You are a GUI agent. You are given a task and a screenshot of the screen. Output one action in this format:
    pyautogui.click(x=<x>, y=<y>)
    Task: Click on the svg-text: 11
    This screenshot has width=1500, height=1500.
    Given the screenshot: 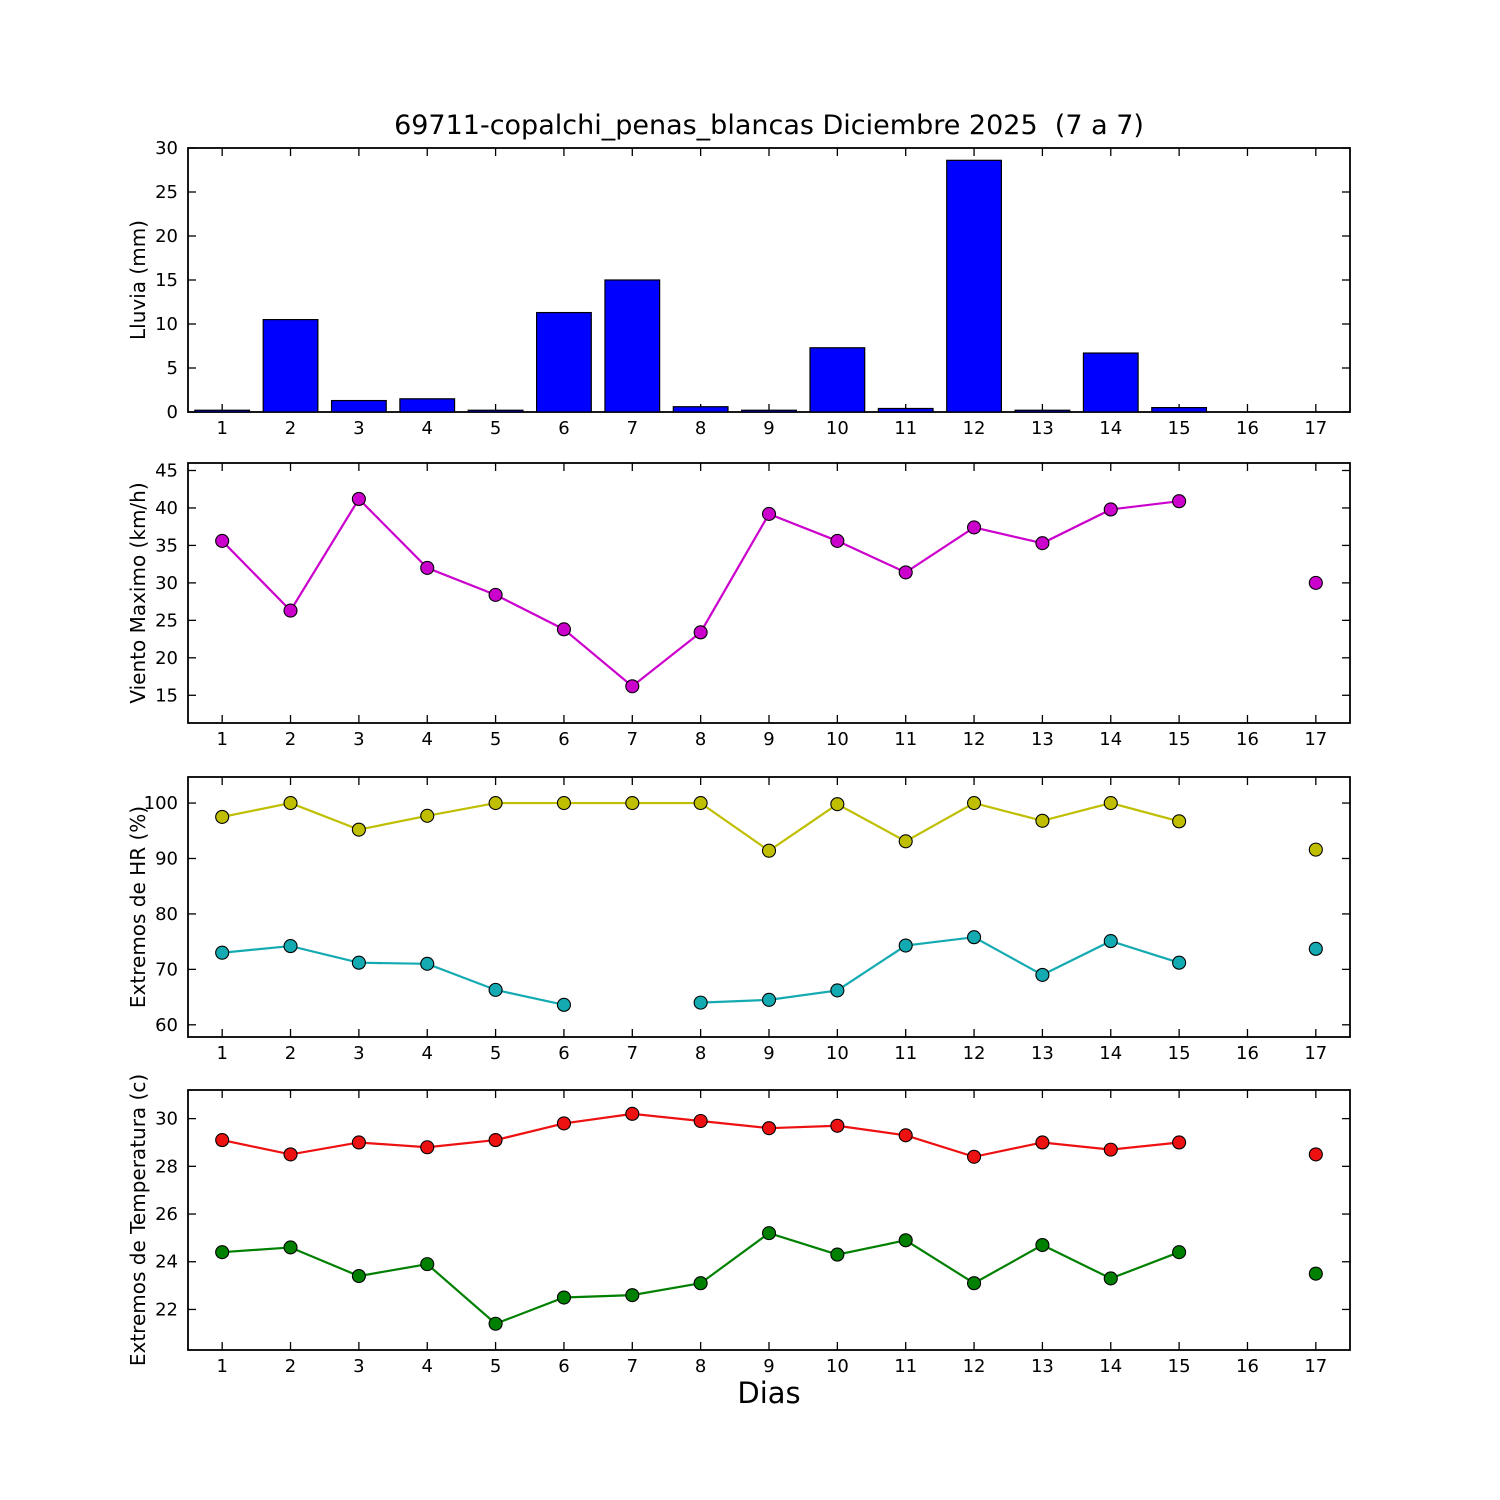 What is the action you would take?
    pyautogui.click(x=905, y=428)
    